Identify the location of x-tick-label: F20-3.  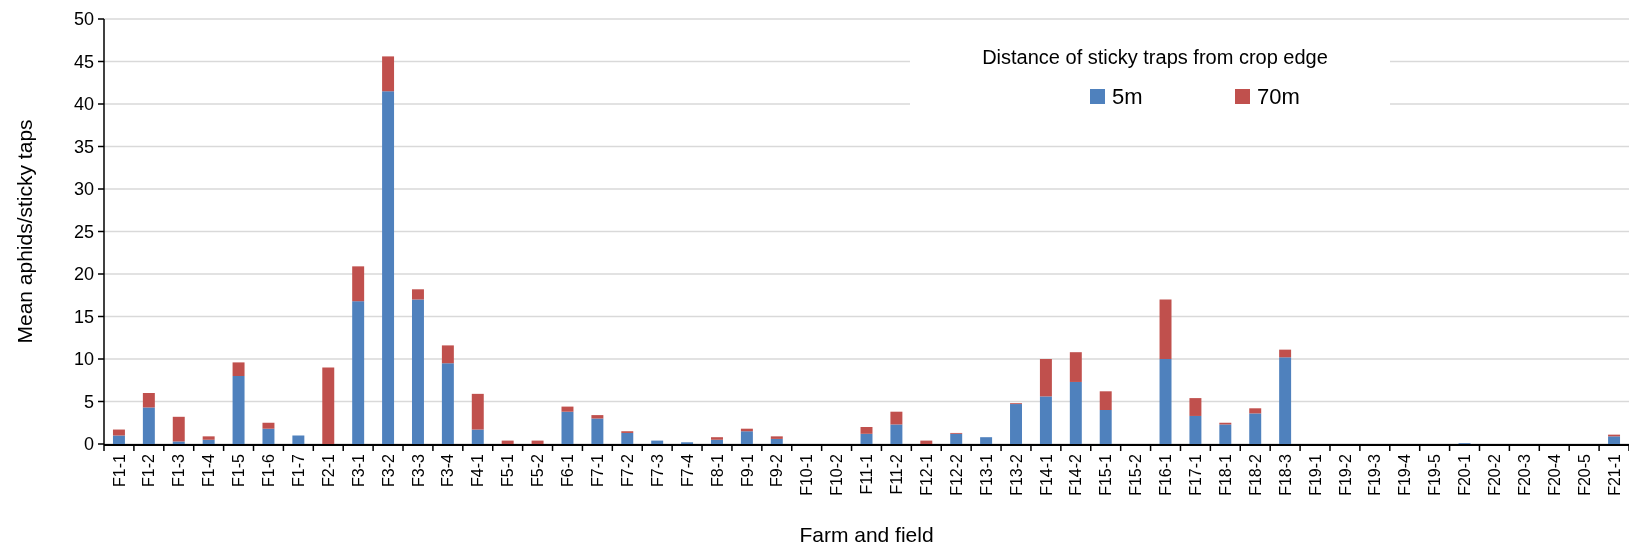
(1524, 474).